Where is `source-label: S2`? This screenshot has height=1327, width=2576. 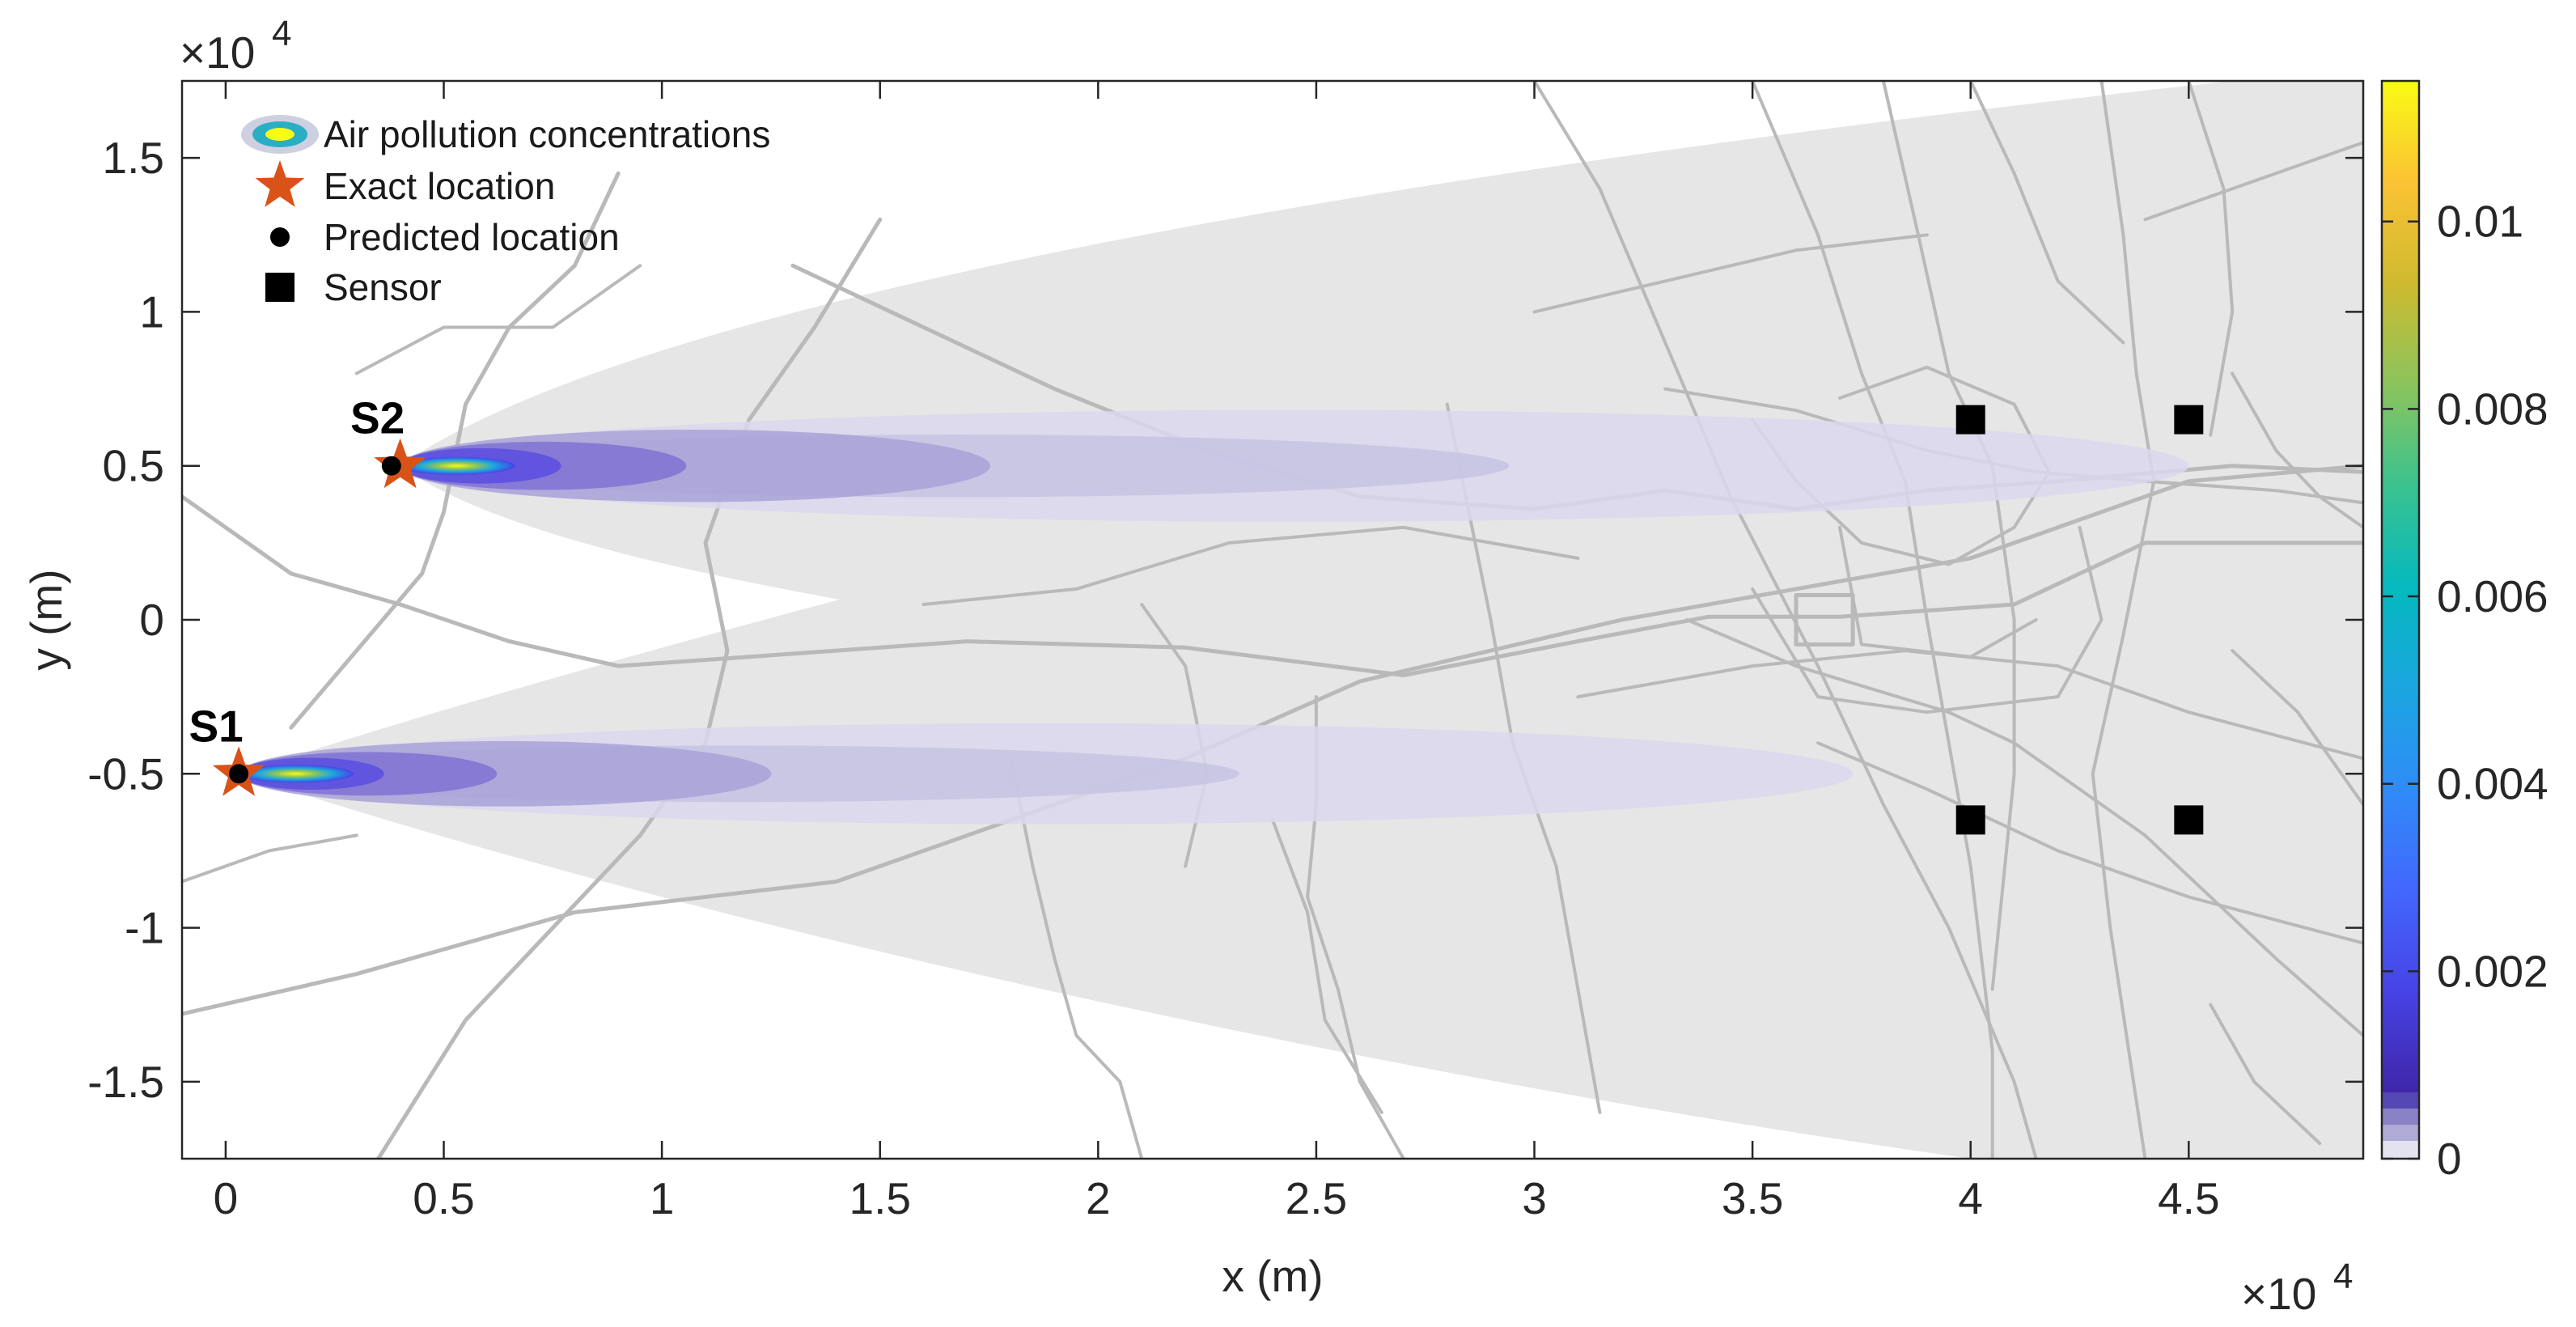 source-label: S2 is located at coordinates (377, 418).